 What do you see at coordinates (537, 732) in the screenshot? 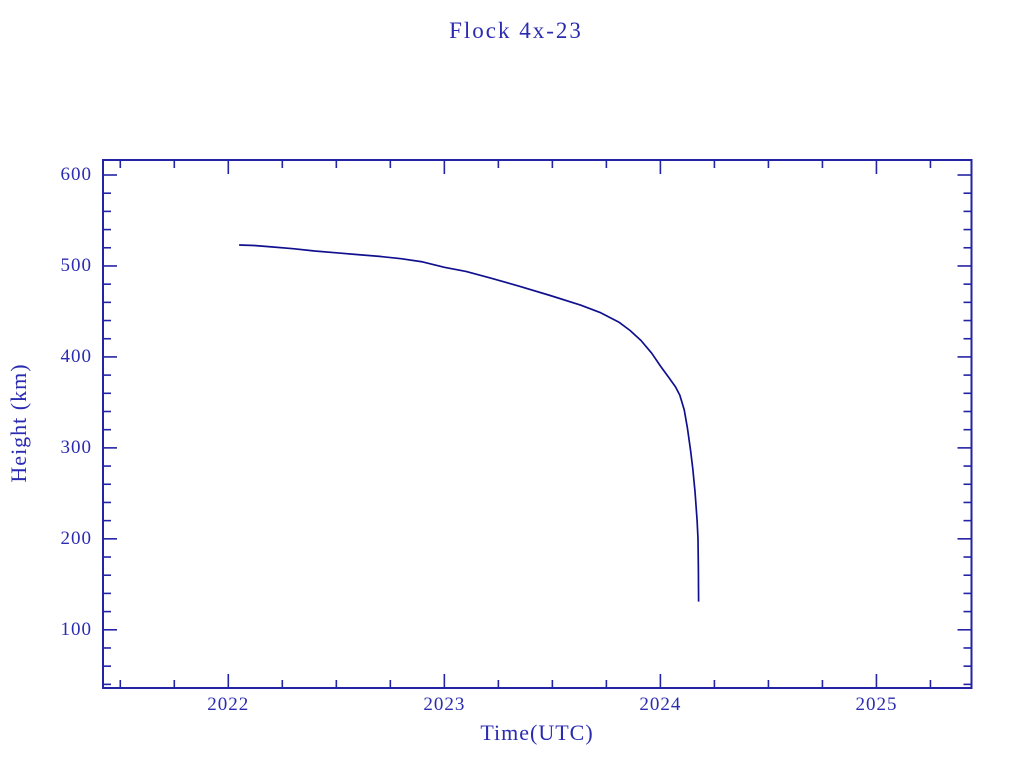
I see `x-axis-label: Time(UTC)` at bounding box center [537, 732].